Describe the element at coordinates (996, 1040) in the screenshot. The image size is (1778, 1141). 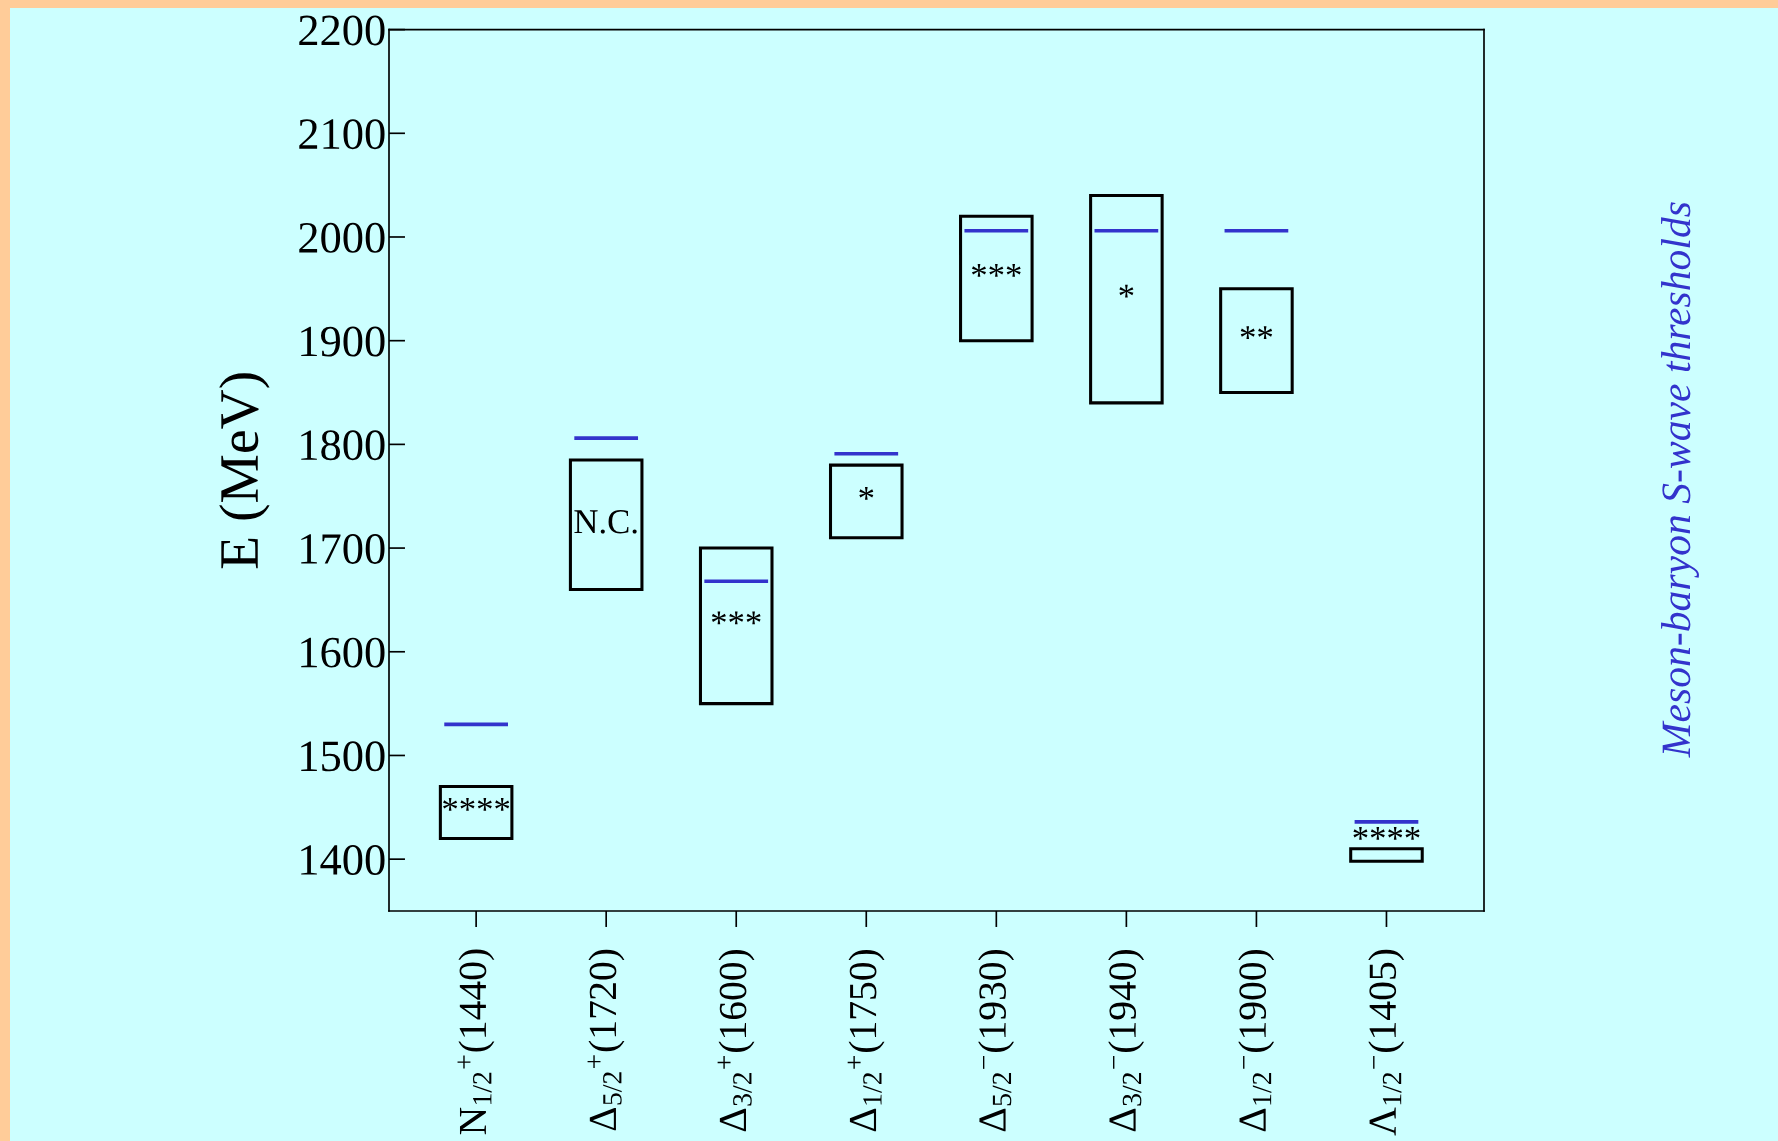
I see `x-tick-label: Δ$_{5/2}$$^{−}$(1930)` at that location.